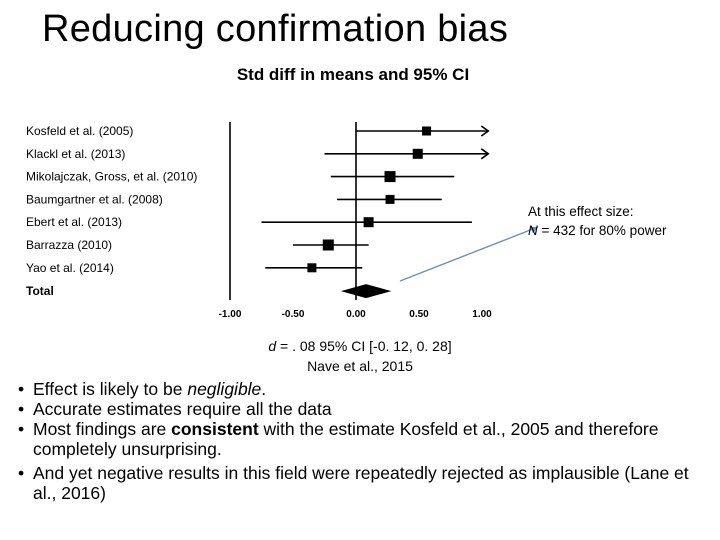 This screenshot has height=540, width=720. I want to click on study-label: Mikolajczak, Gross, et al. (2010), so click(111, 177).